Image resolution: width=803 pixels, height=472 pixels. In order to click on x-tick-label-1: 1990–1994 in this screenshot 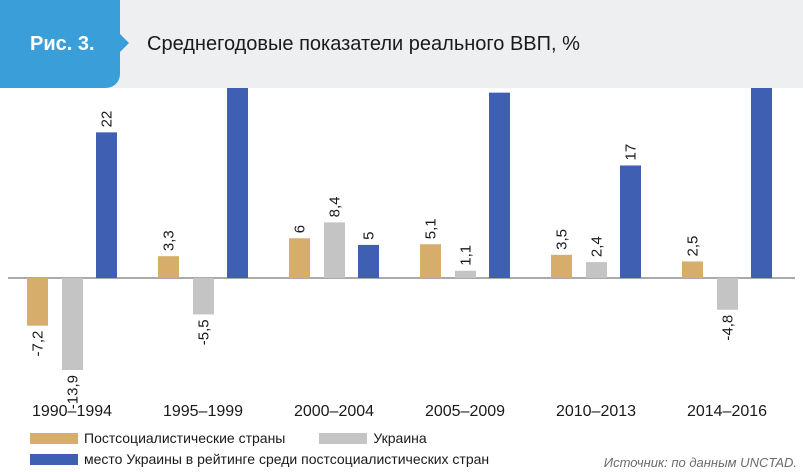, I will do `click(72, 411)`.